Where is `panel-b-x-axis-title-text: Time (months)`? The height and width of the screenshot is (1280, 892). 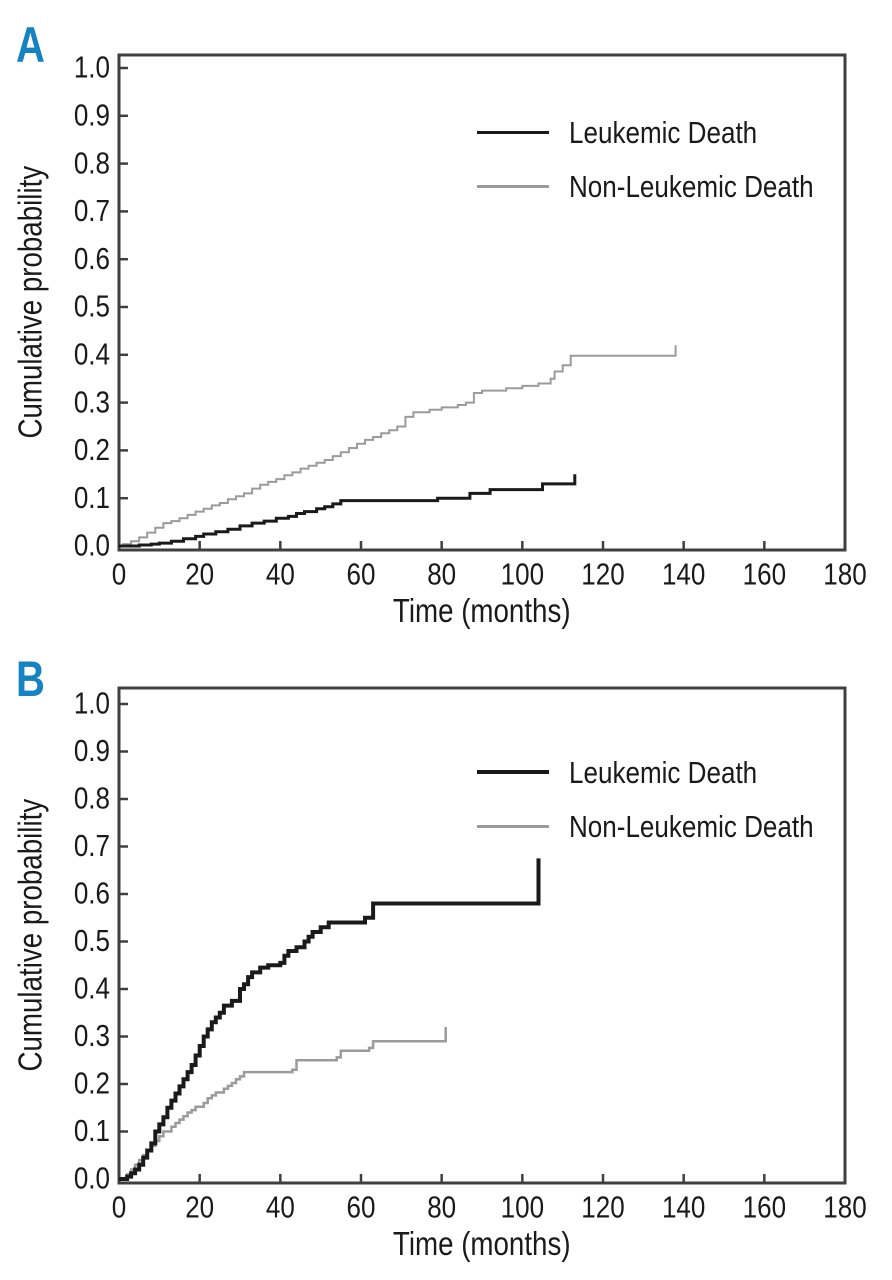
panel-b-x-axis-title-text: Time (months) is located at coordinates (482, 1243).